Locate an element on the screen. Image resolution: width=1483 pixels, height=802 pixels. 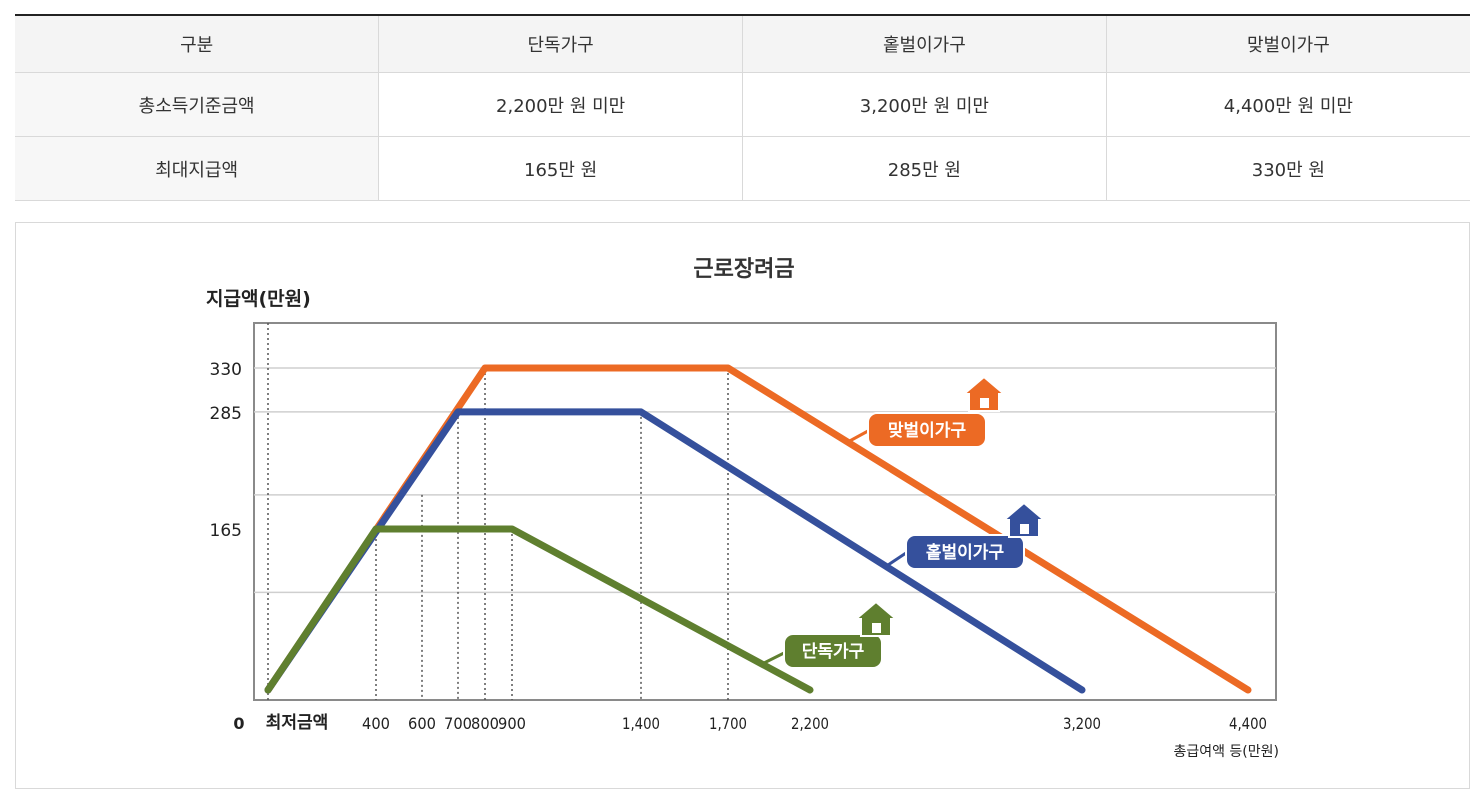
x-tick-label: 600 is located at coordinates (422, 723).